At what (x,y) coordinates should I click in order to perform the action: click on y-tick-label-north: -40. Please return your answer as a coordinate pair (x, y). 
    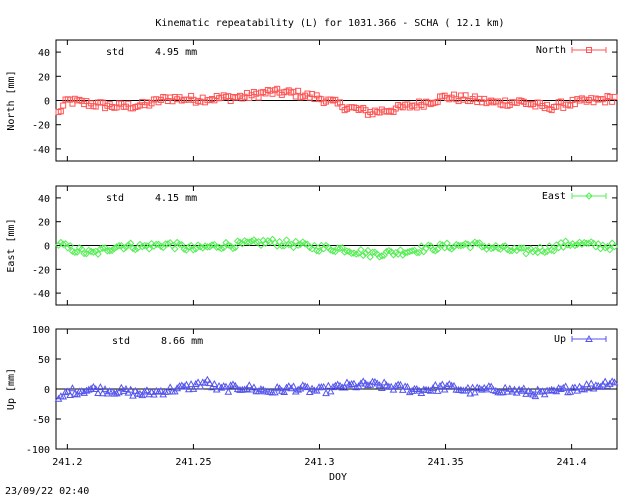
    Looking at the image, I should click on (41, 150).